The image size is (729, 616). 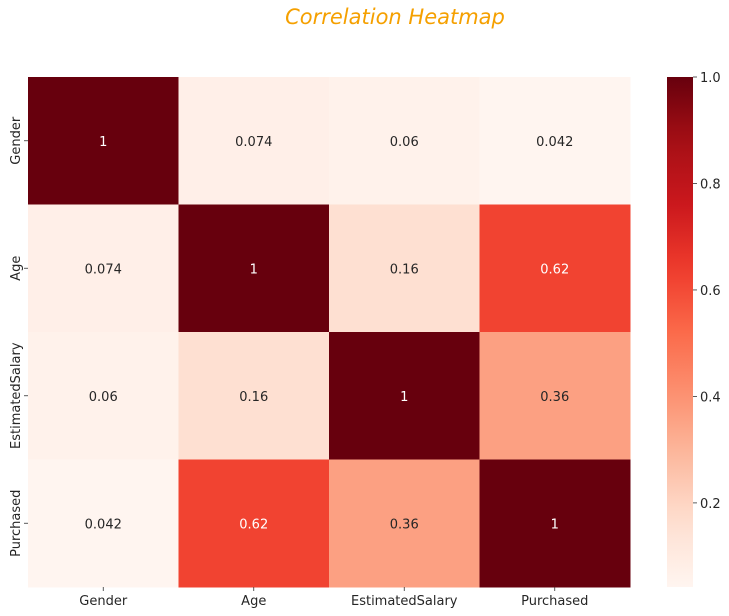 What do you see at coordinates (710, 291) in the screenshot?
I see `colorbar-tick-label: 0.6` at bounding box center [710, 291].